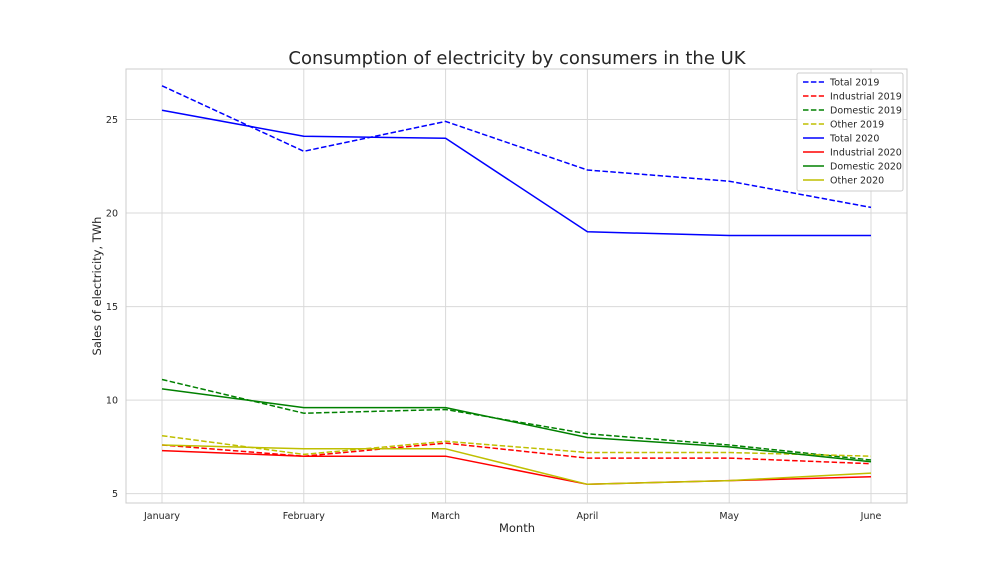 The height and width of the screenshot is (576, 1008). I want to click on x-tick-label: April, so click(588, 516).